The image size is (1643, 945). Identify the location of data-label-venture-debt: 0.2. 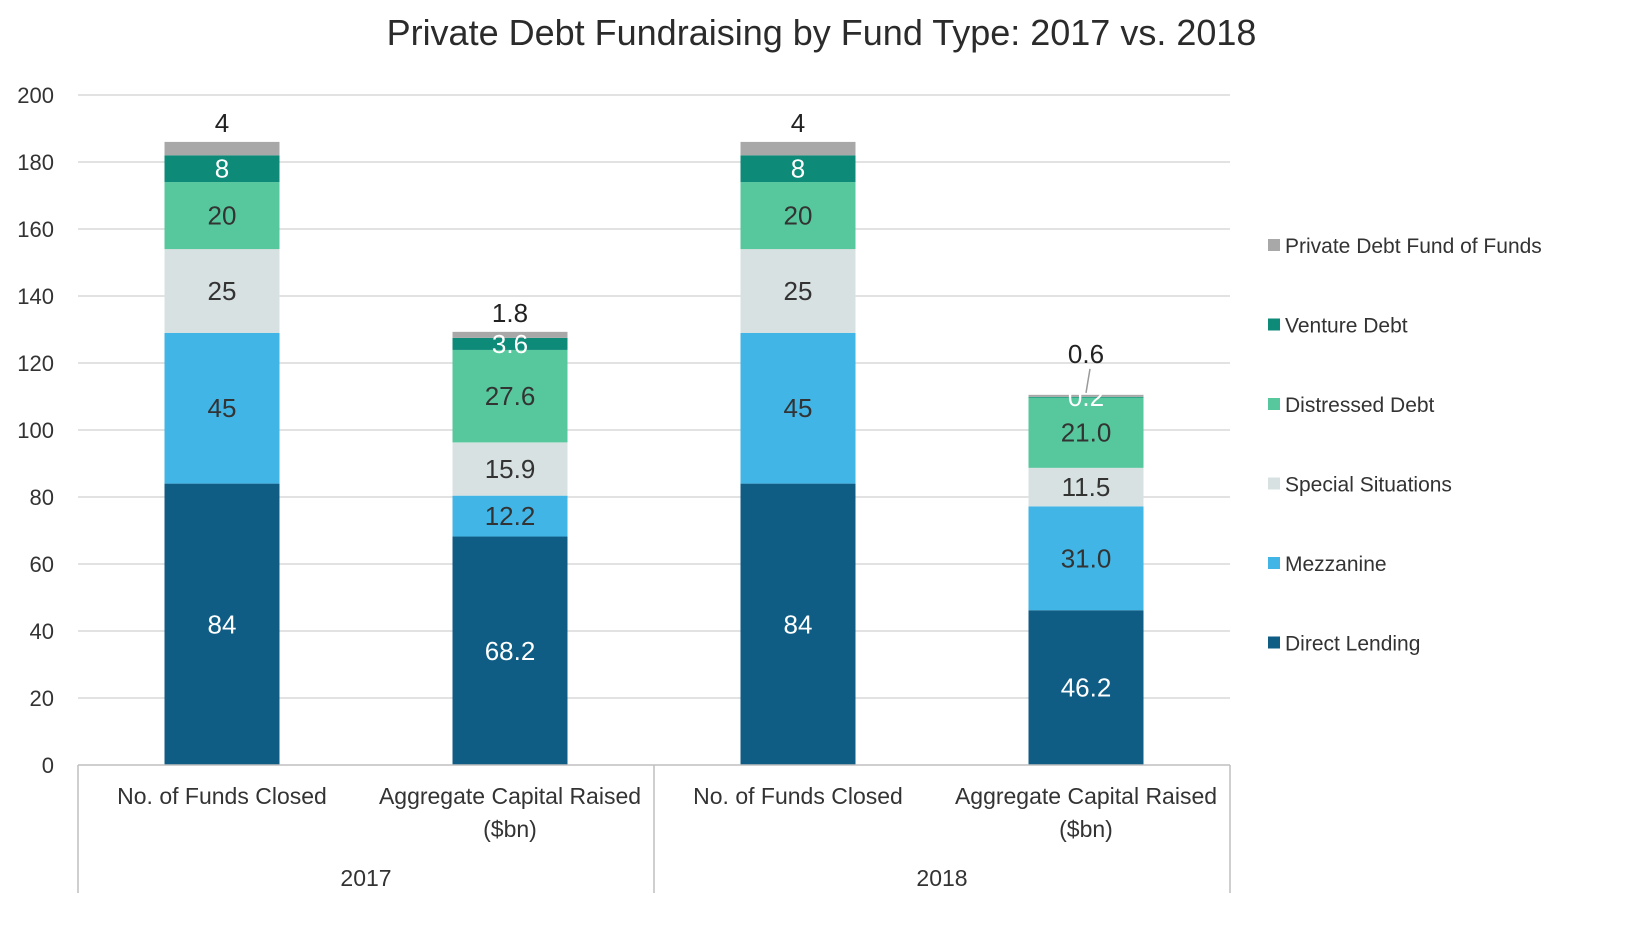
(1086, 397).